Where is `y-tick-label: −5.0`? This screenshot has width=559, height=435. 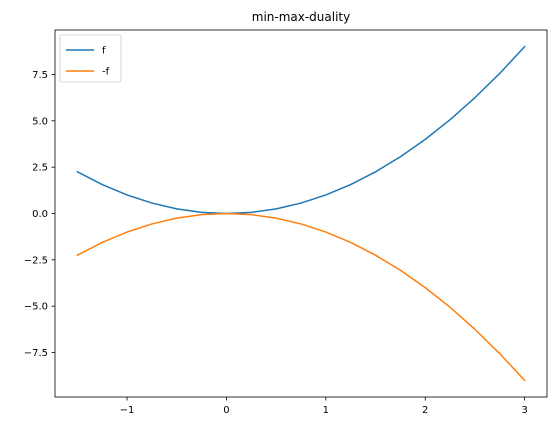
y-tick-label: −5.0 is located at coordinates (36, 307).